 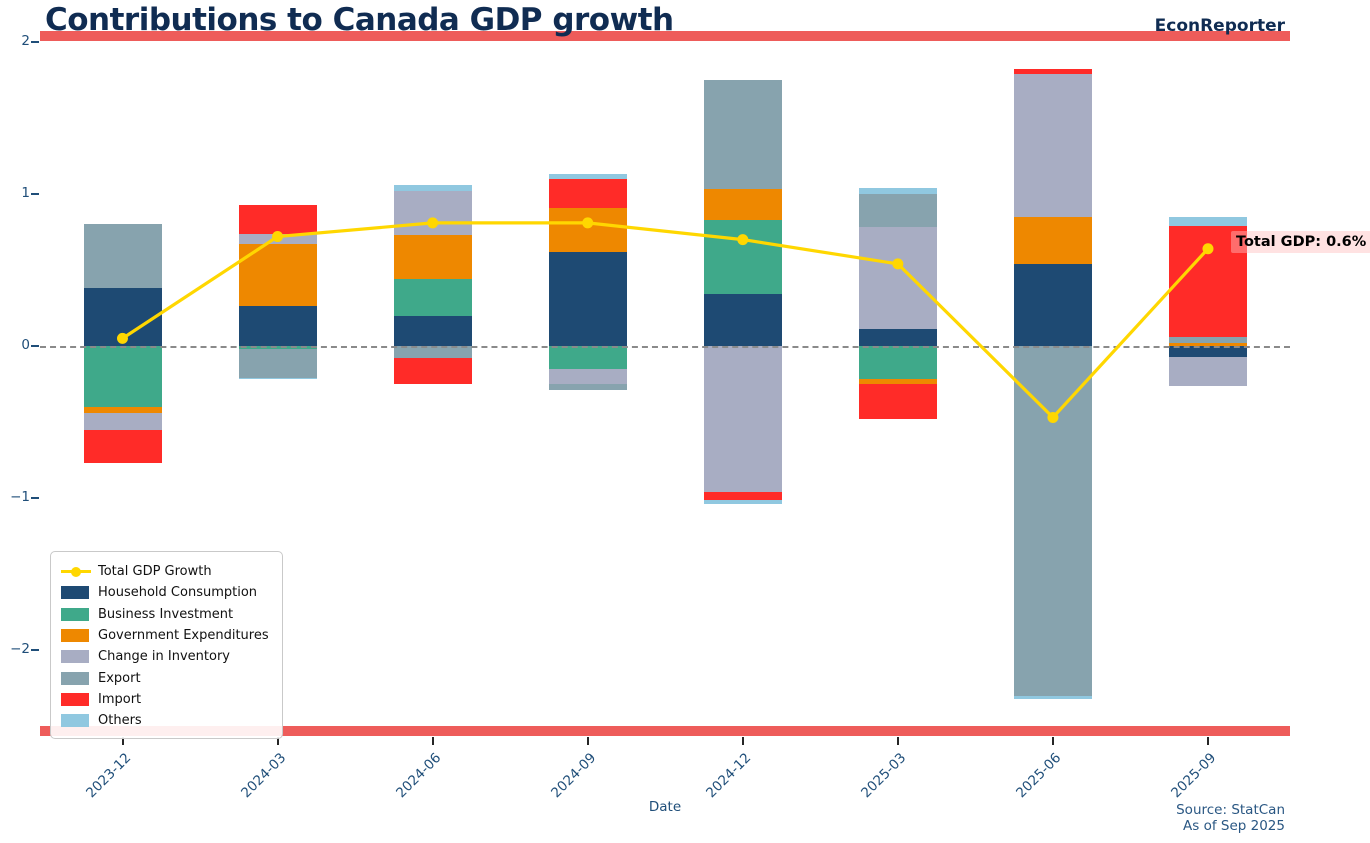 What do you see at coordinates (178, 593) in the screenshot?
I see `legend-label: Household Consumption` at bounding box center [178, 593].